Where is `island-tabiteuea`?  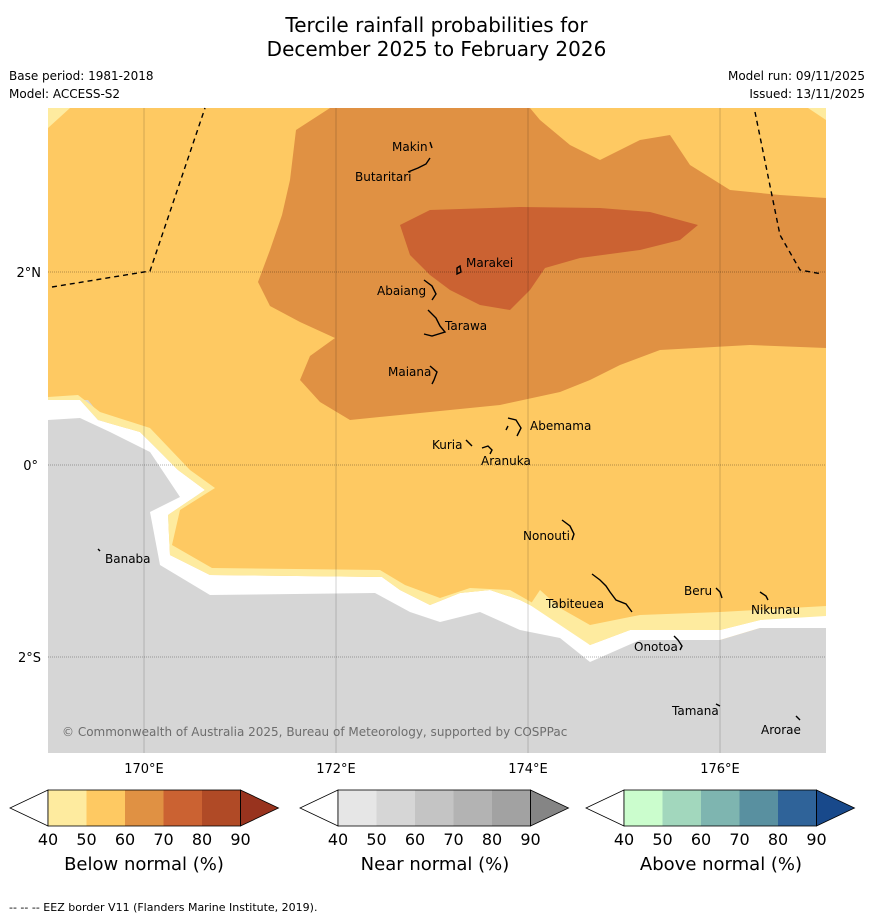 island-tabiteuea is located at coordinates (612, 593).